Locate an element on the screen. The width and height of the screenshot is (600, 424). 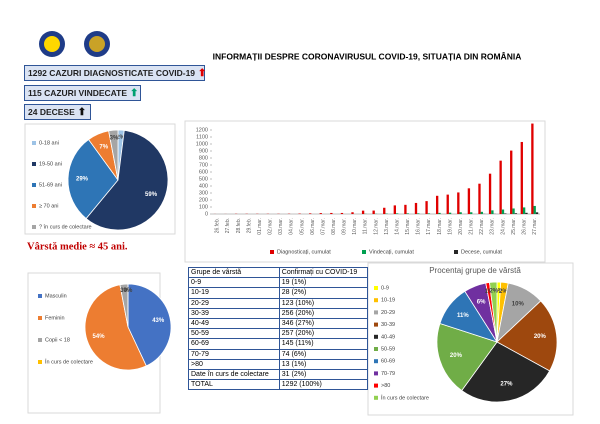
table-row: 0-9 19 (1%) is located at coordinates (278, 283).